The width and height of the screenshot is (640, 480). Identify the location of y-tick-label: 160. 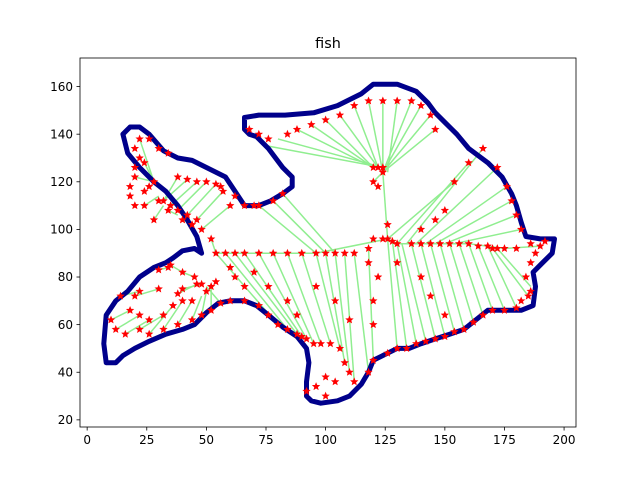
(61, 87).